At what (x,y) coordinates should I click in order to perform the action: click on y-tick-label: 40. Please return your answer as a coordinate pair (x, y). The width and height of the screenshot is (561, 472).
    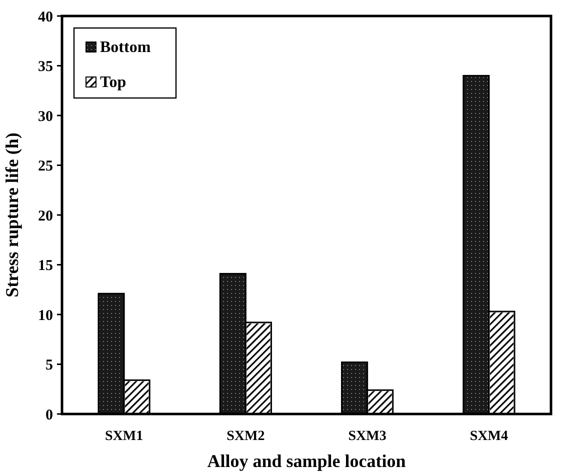
    Looking at the image, I should click on (45, 17).